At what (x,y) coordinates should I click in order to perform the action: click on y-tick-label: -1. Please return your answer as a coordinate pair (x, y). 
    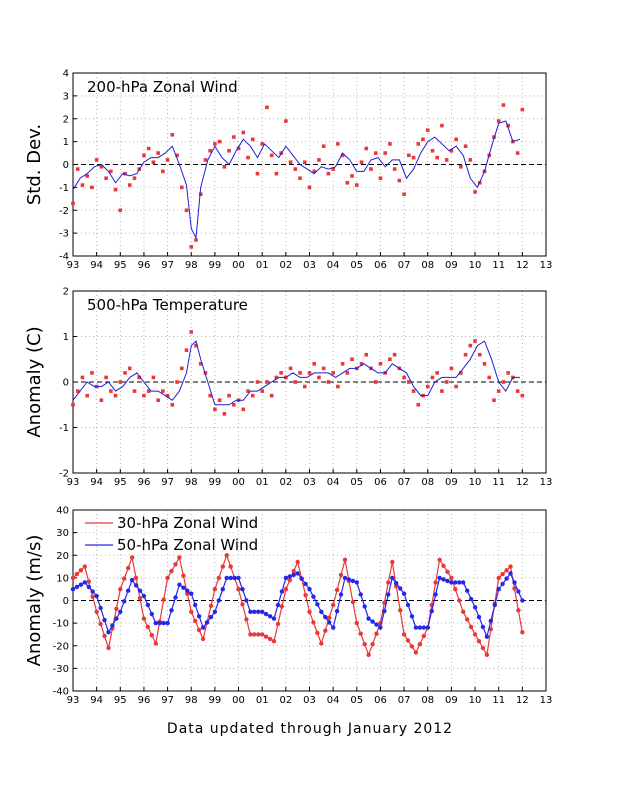
    Looking at the image, I should click on (64, 188).